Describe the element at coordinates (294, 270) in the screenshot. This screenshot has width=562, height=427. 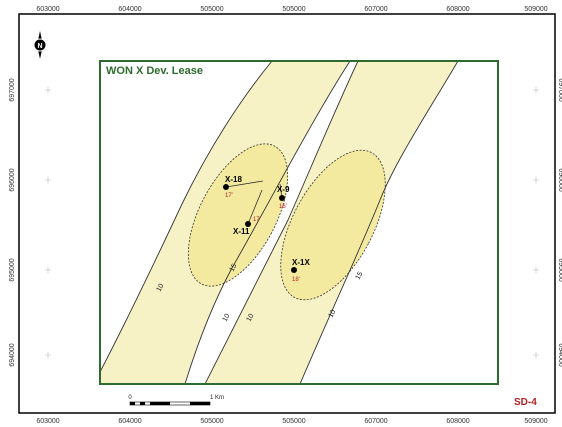
I see `well-marker-x1x` at that location.